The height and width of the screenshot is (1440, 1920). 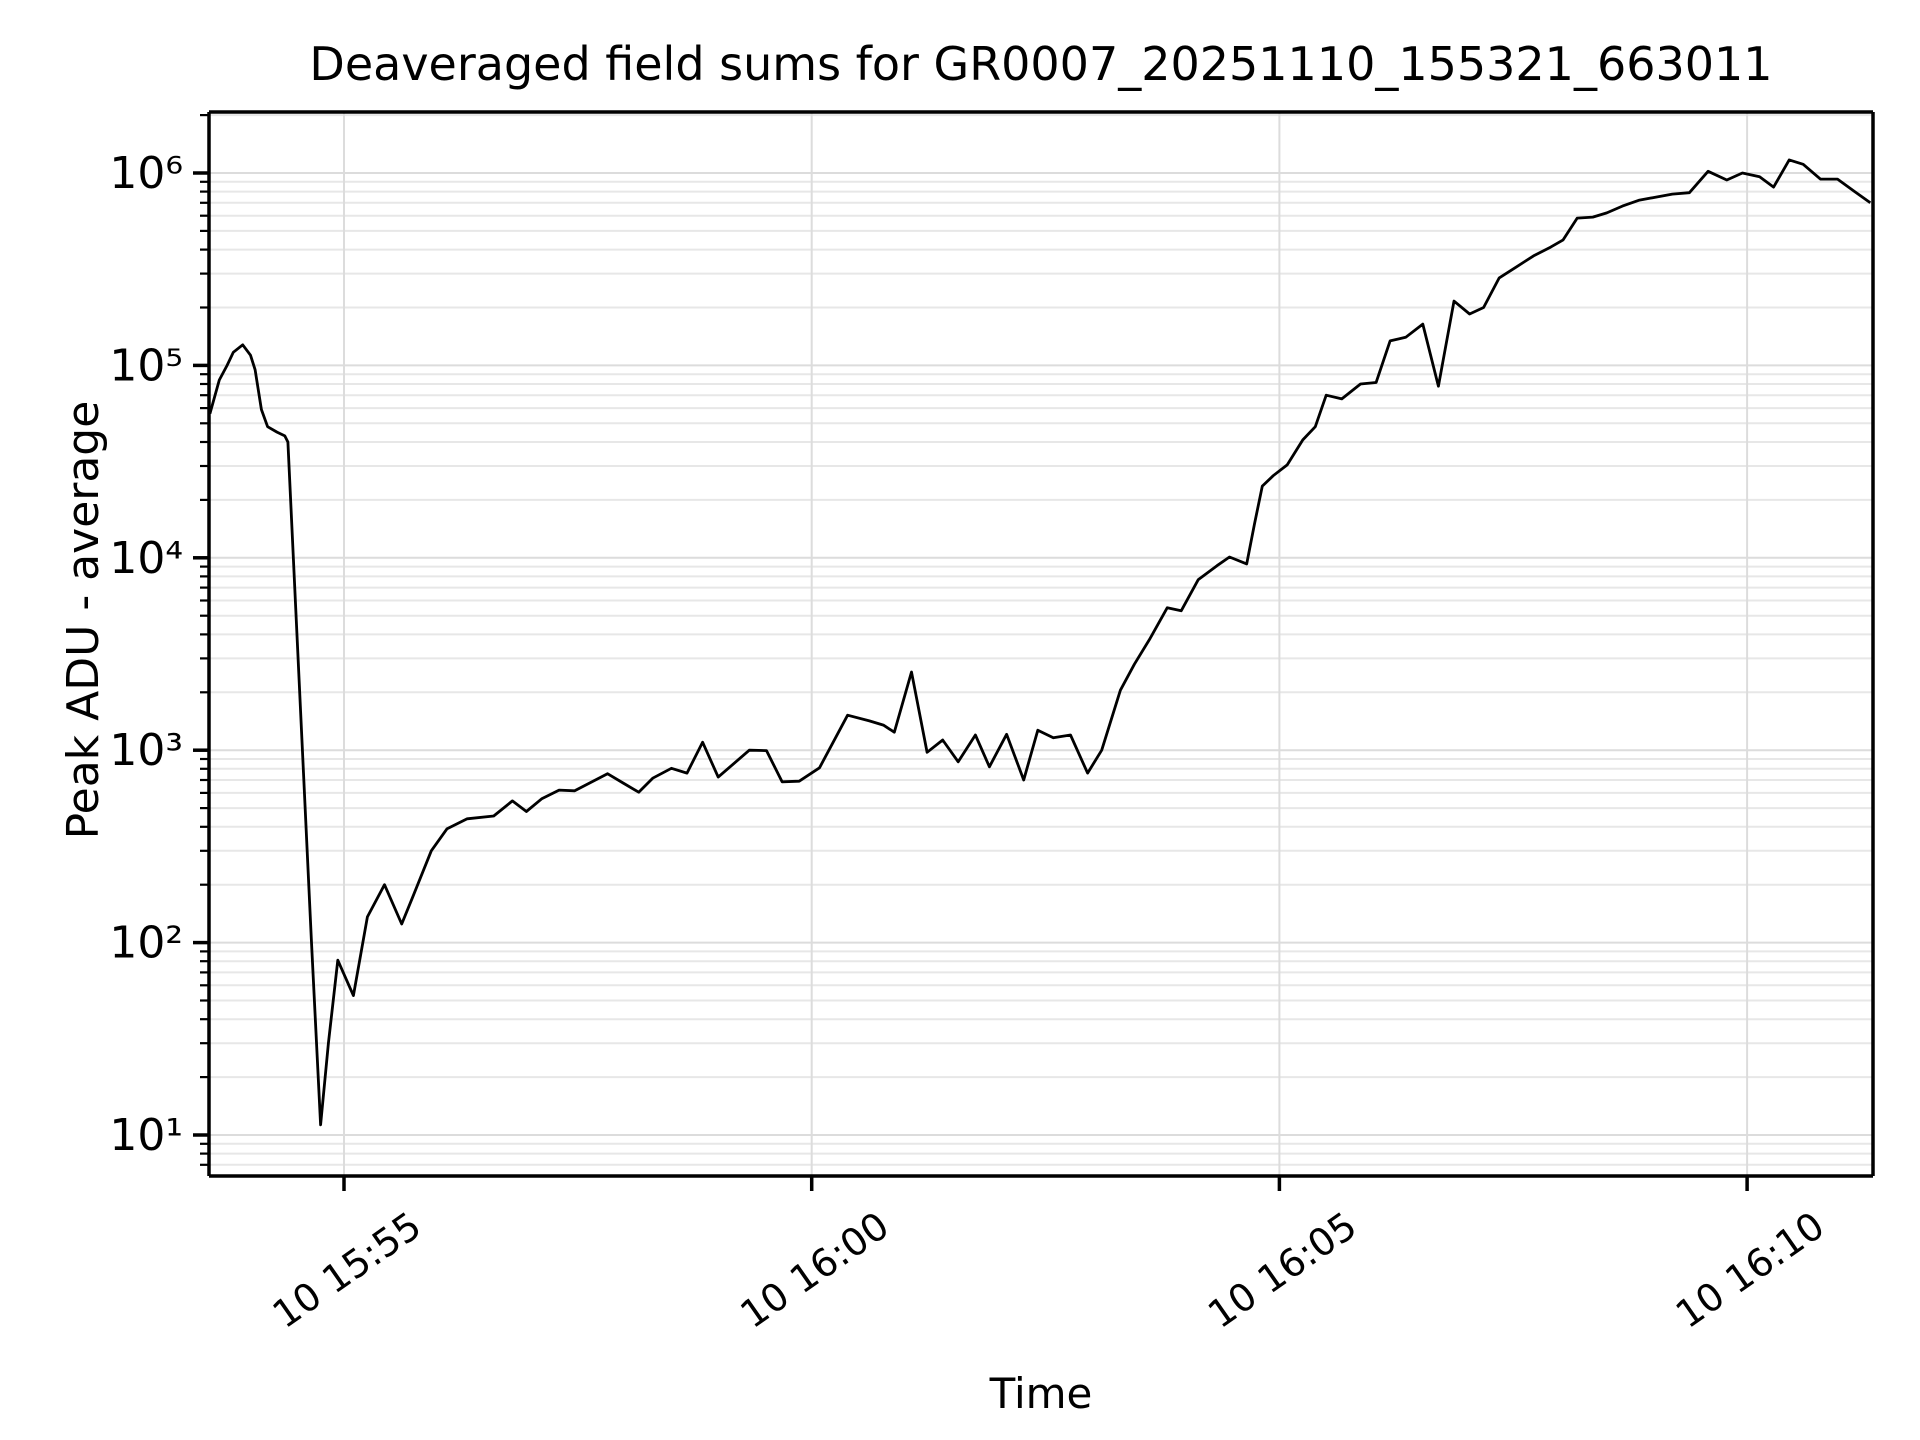 What do you see at coordinates (347, 1270) in the screenshot?
I see `x-tick-label: 10 15:55` at bounding box center [347, 1270].